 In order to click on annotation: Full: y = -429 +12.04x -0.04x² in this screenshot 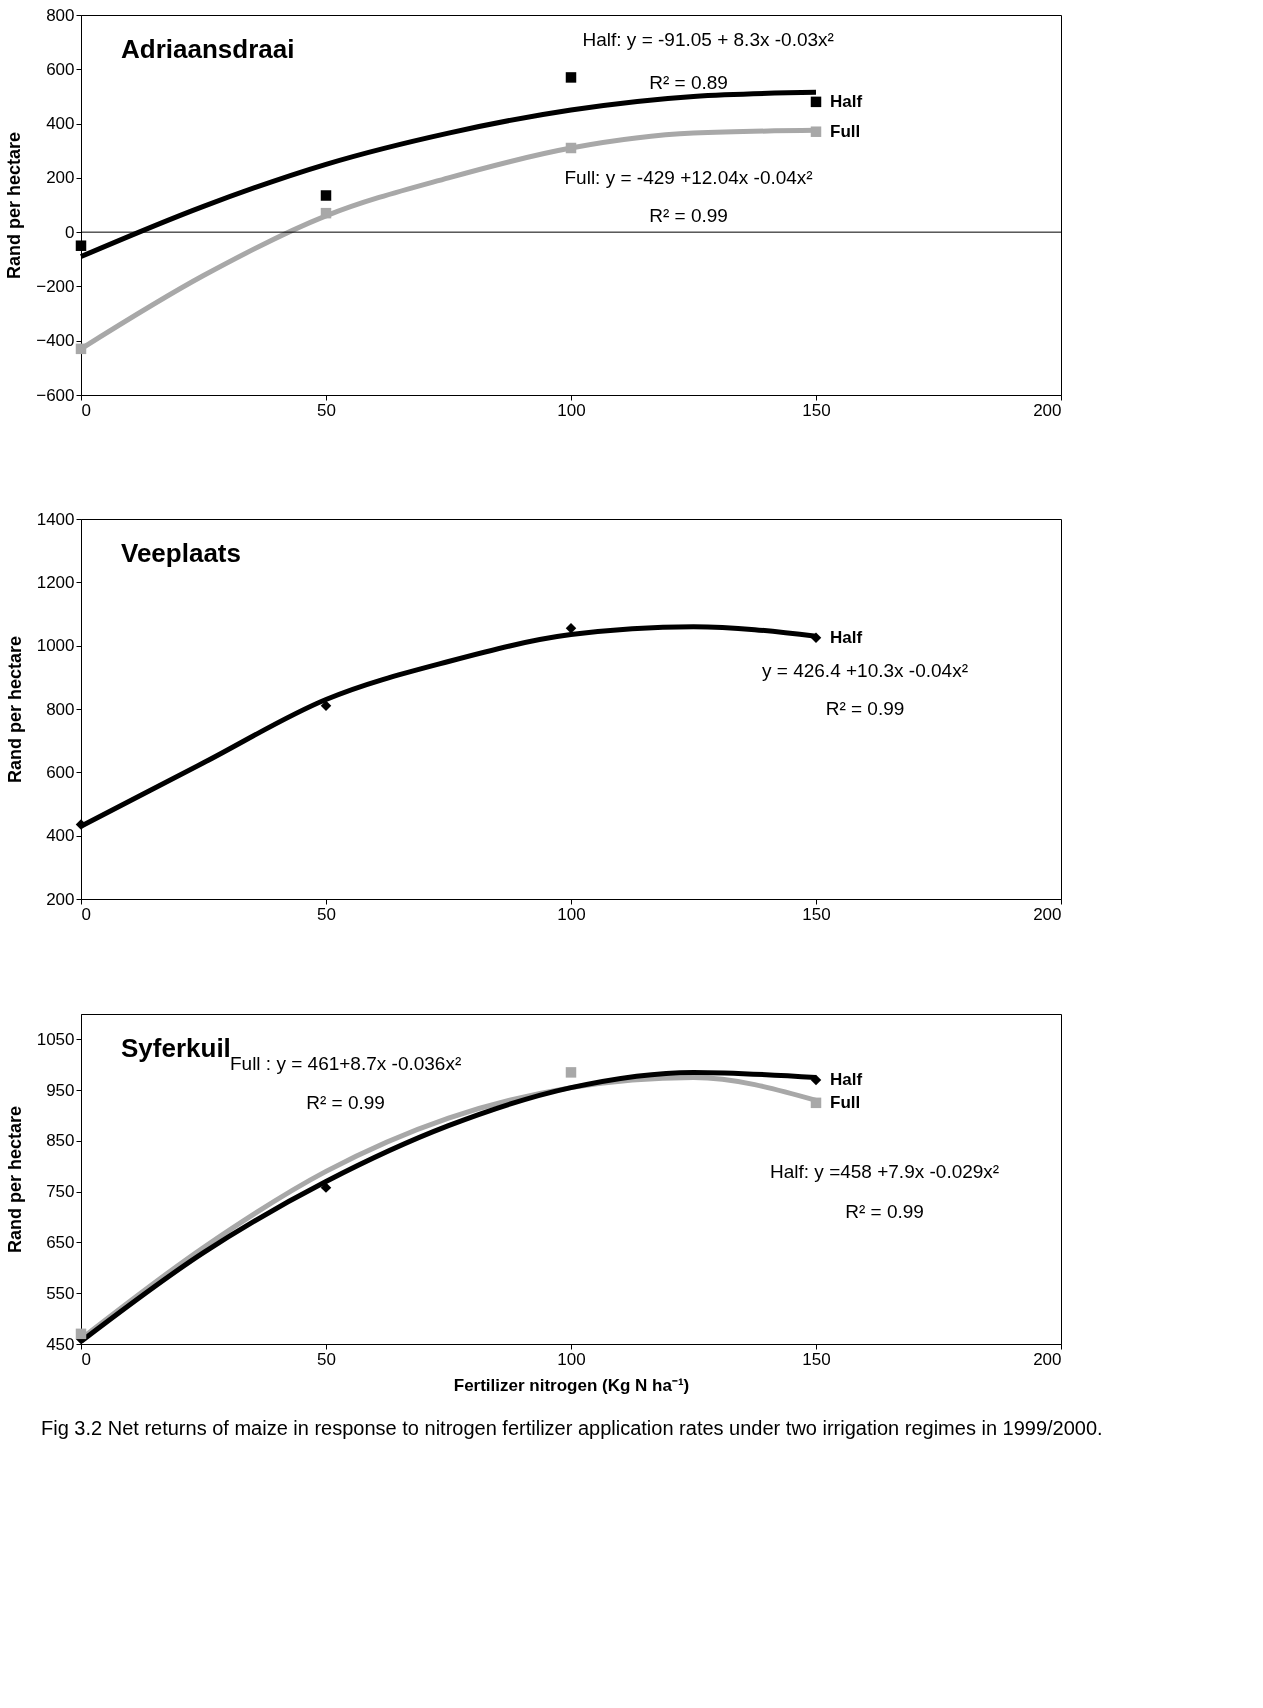, I will do `click(688, 178)`.